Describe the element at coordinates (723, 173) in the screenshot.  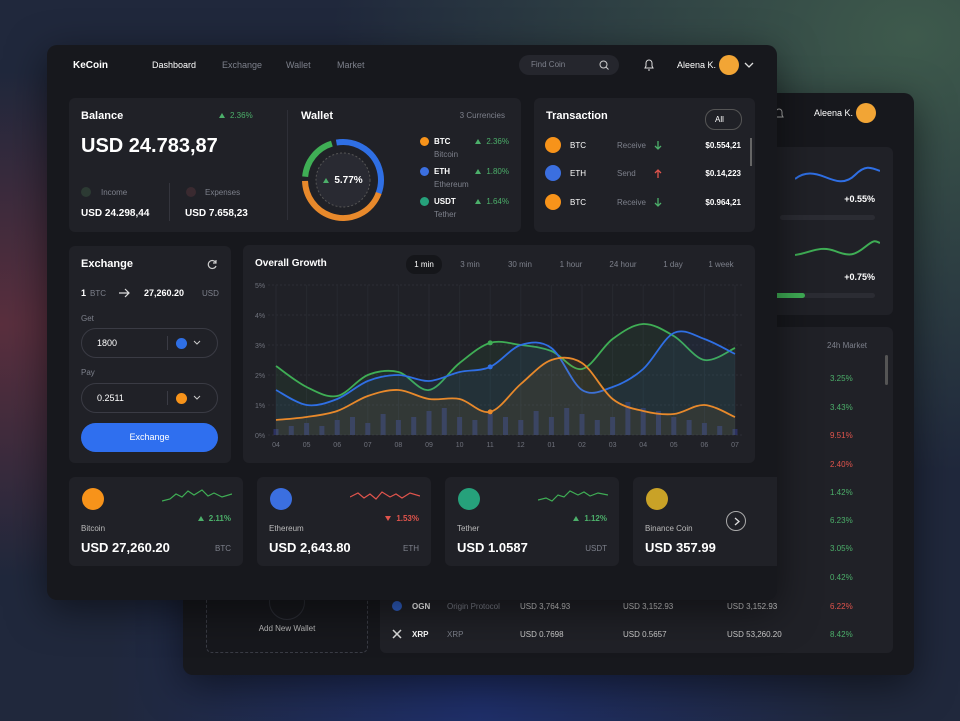
I see `tx-amount: $0.14,223` at that location.